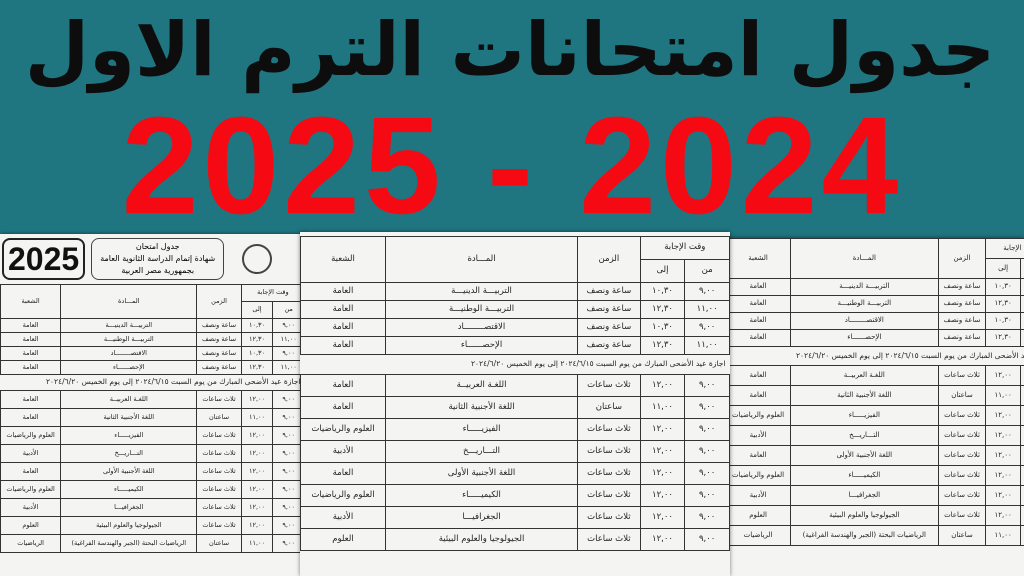  Describe the element at coordinates (31, 543) in the screenshot. I see `branch: الرياضيات` at that location.